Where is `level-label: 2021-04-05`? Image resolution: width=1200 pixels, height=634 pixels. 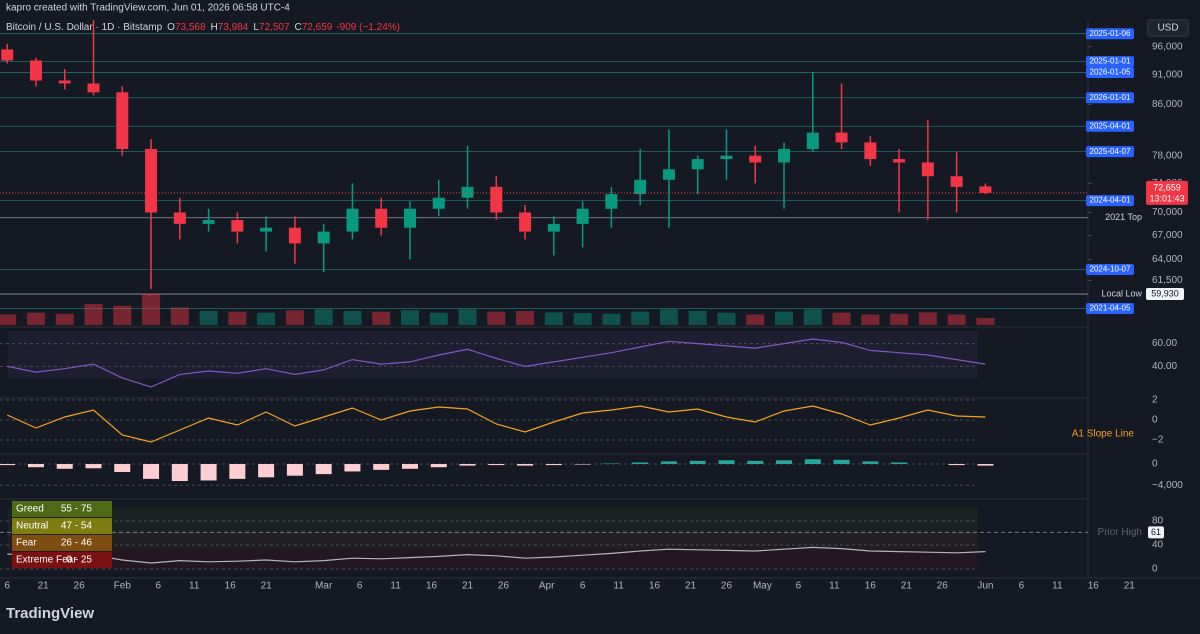 level-label: 2021-04-05 is located at coordinates (1110, 308).